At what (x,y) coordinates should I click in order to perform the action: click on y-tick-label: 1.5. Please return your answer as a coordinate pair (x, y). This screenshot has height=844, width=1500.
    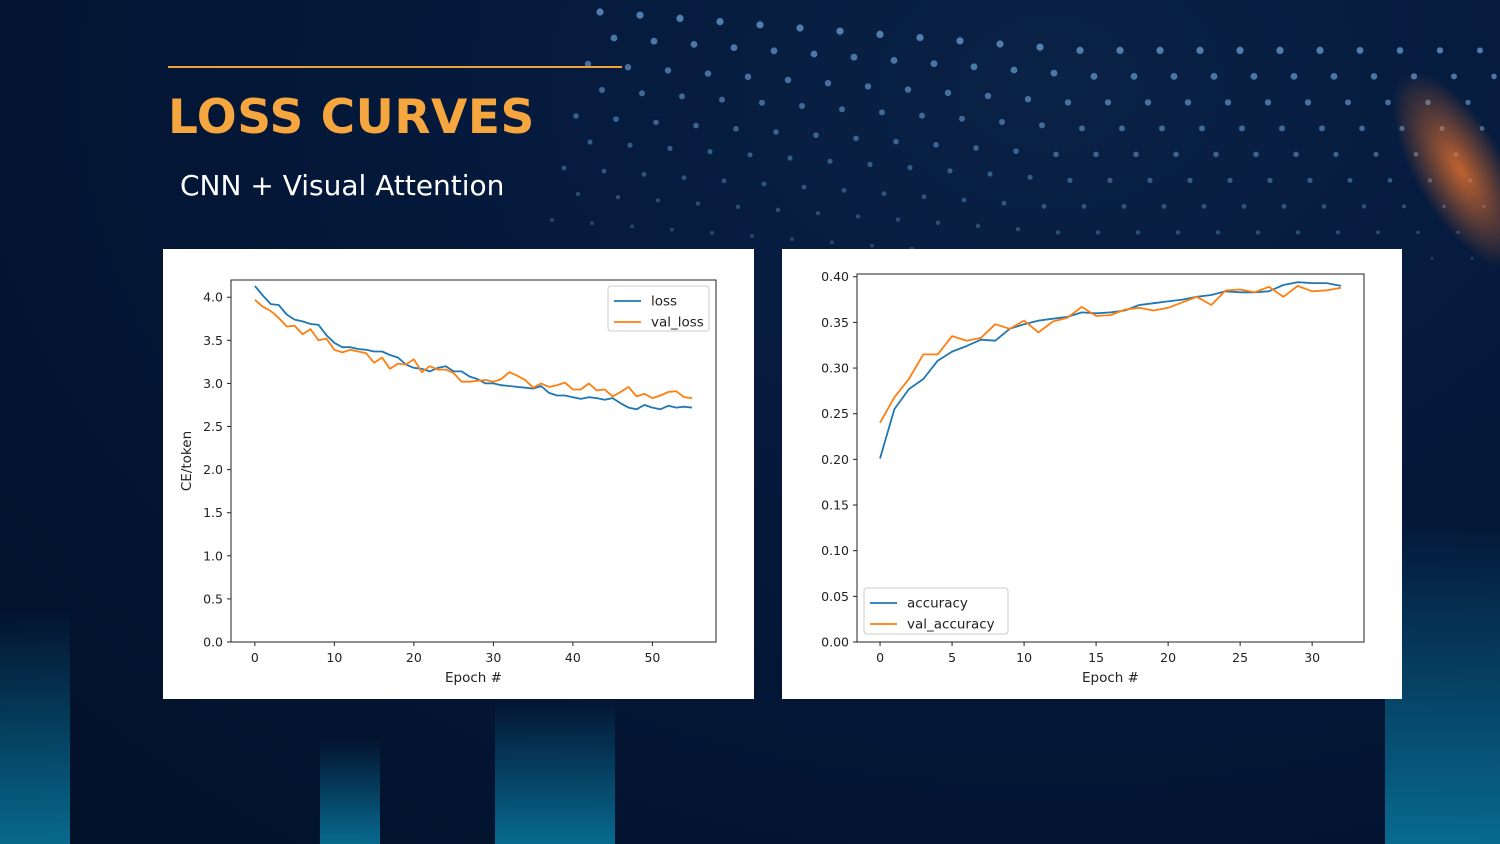
    Looking at the image, I should click on (213, 512).